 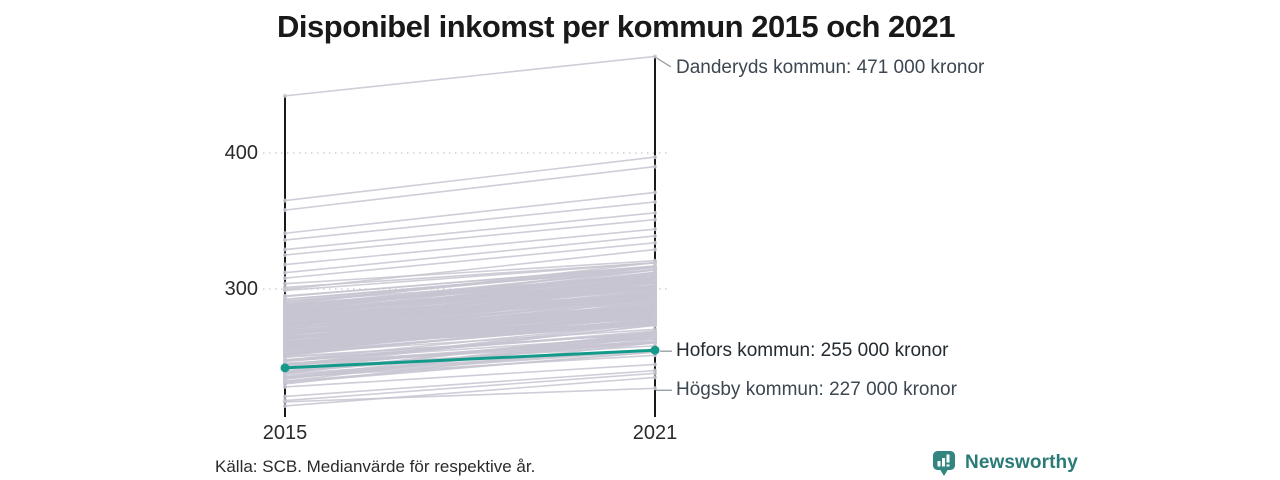 I want to click on danderyd-line, so click(x=470, y=76).